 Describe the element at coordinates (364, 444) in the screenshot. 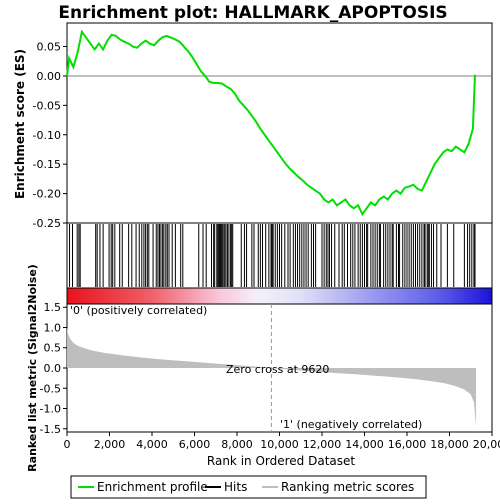

I see `x-tick-label: 14,000` at that location.